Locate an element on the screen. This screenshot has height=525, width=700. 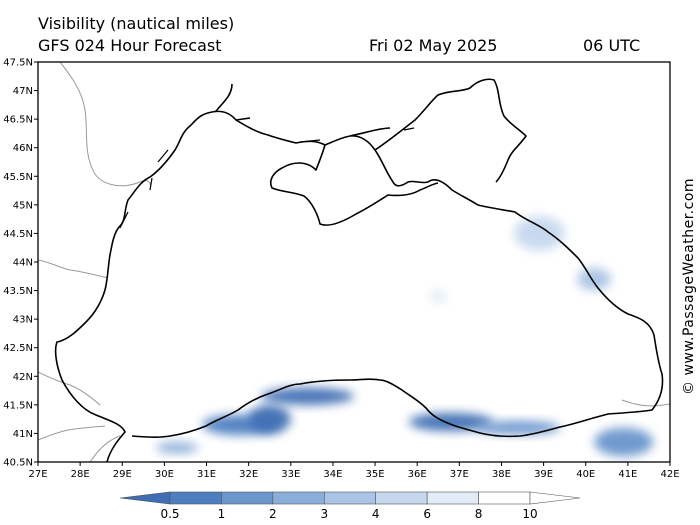
forecast-model: GFS 024 Hour Forecast is located at coordinates (130, 45).